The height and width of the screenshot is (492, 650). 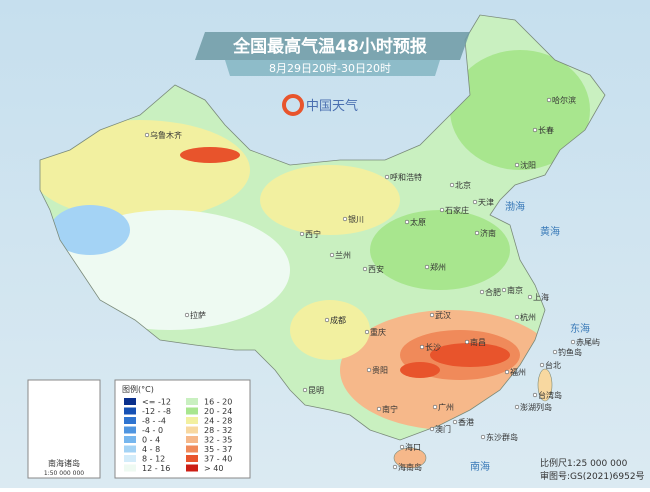 What do you see at coordinates (64, 473) in the screenshot?
I see `inset-scale: 1:50 000 000` at bounding box center [64, 473].